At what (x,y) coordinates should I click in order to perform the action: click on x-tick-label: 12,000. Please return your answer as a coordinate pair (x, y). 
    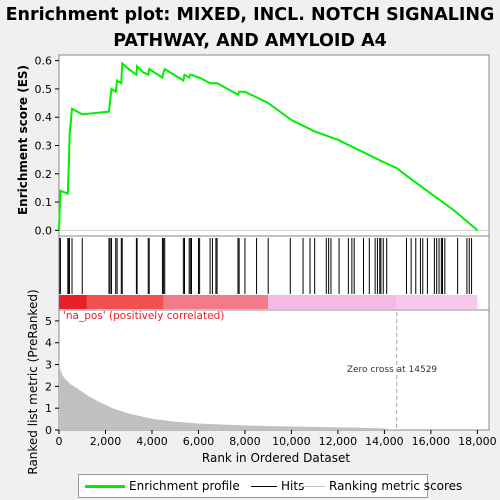
    Looking at the image, I should click on (338, 441).